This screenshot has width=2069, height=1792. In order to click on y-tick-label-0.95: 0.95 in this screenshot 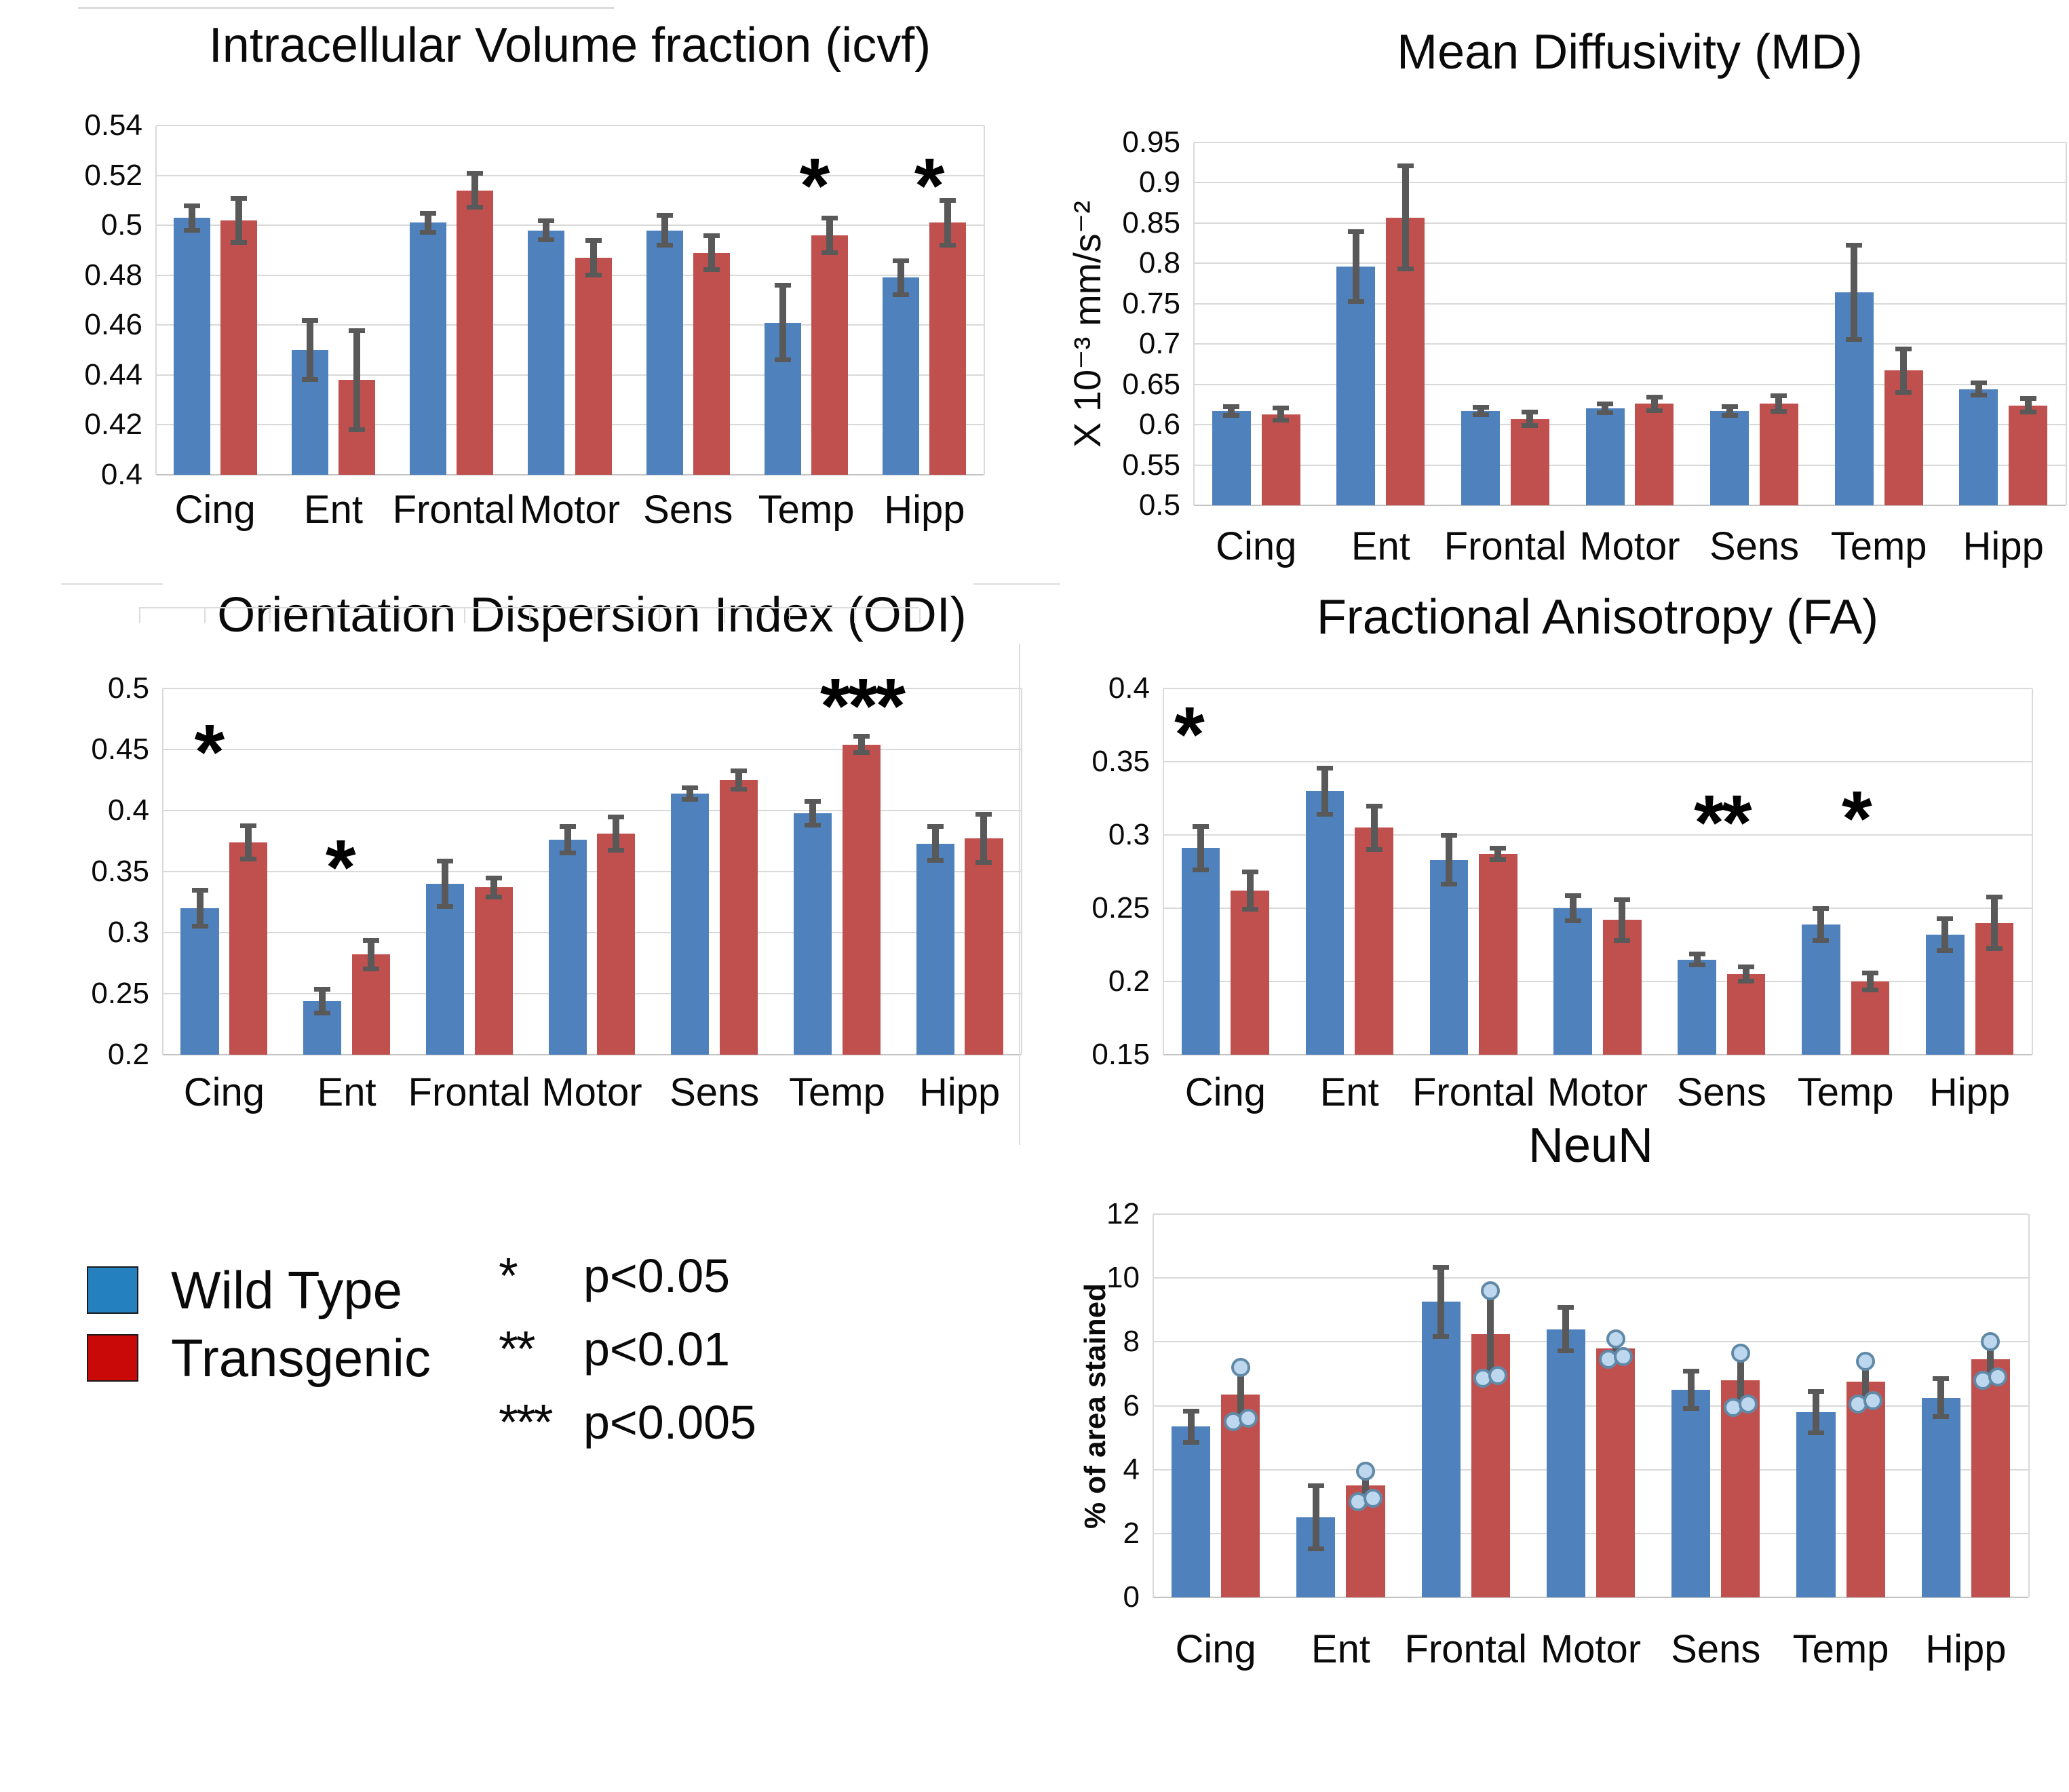, I will do `click(1151, 142)`.